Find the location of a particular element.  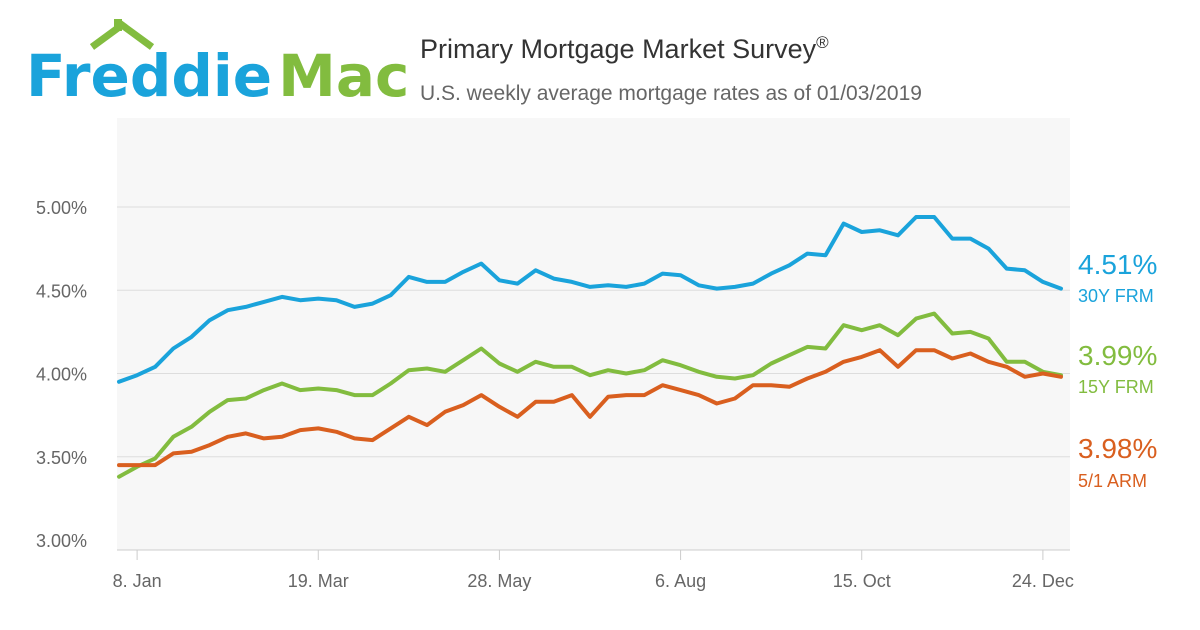

end-labels: 4.51% 30Y FRM 3.99% 15Y FRM 3.98% 5/1 ARM is located at coordinates (1117, 370).